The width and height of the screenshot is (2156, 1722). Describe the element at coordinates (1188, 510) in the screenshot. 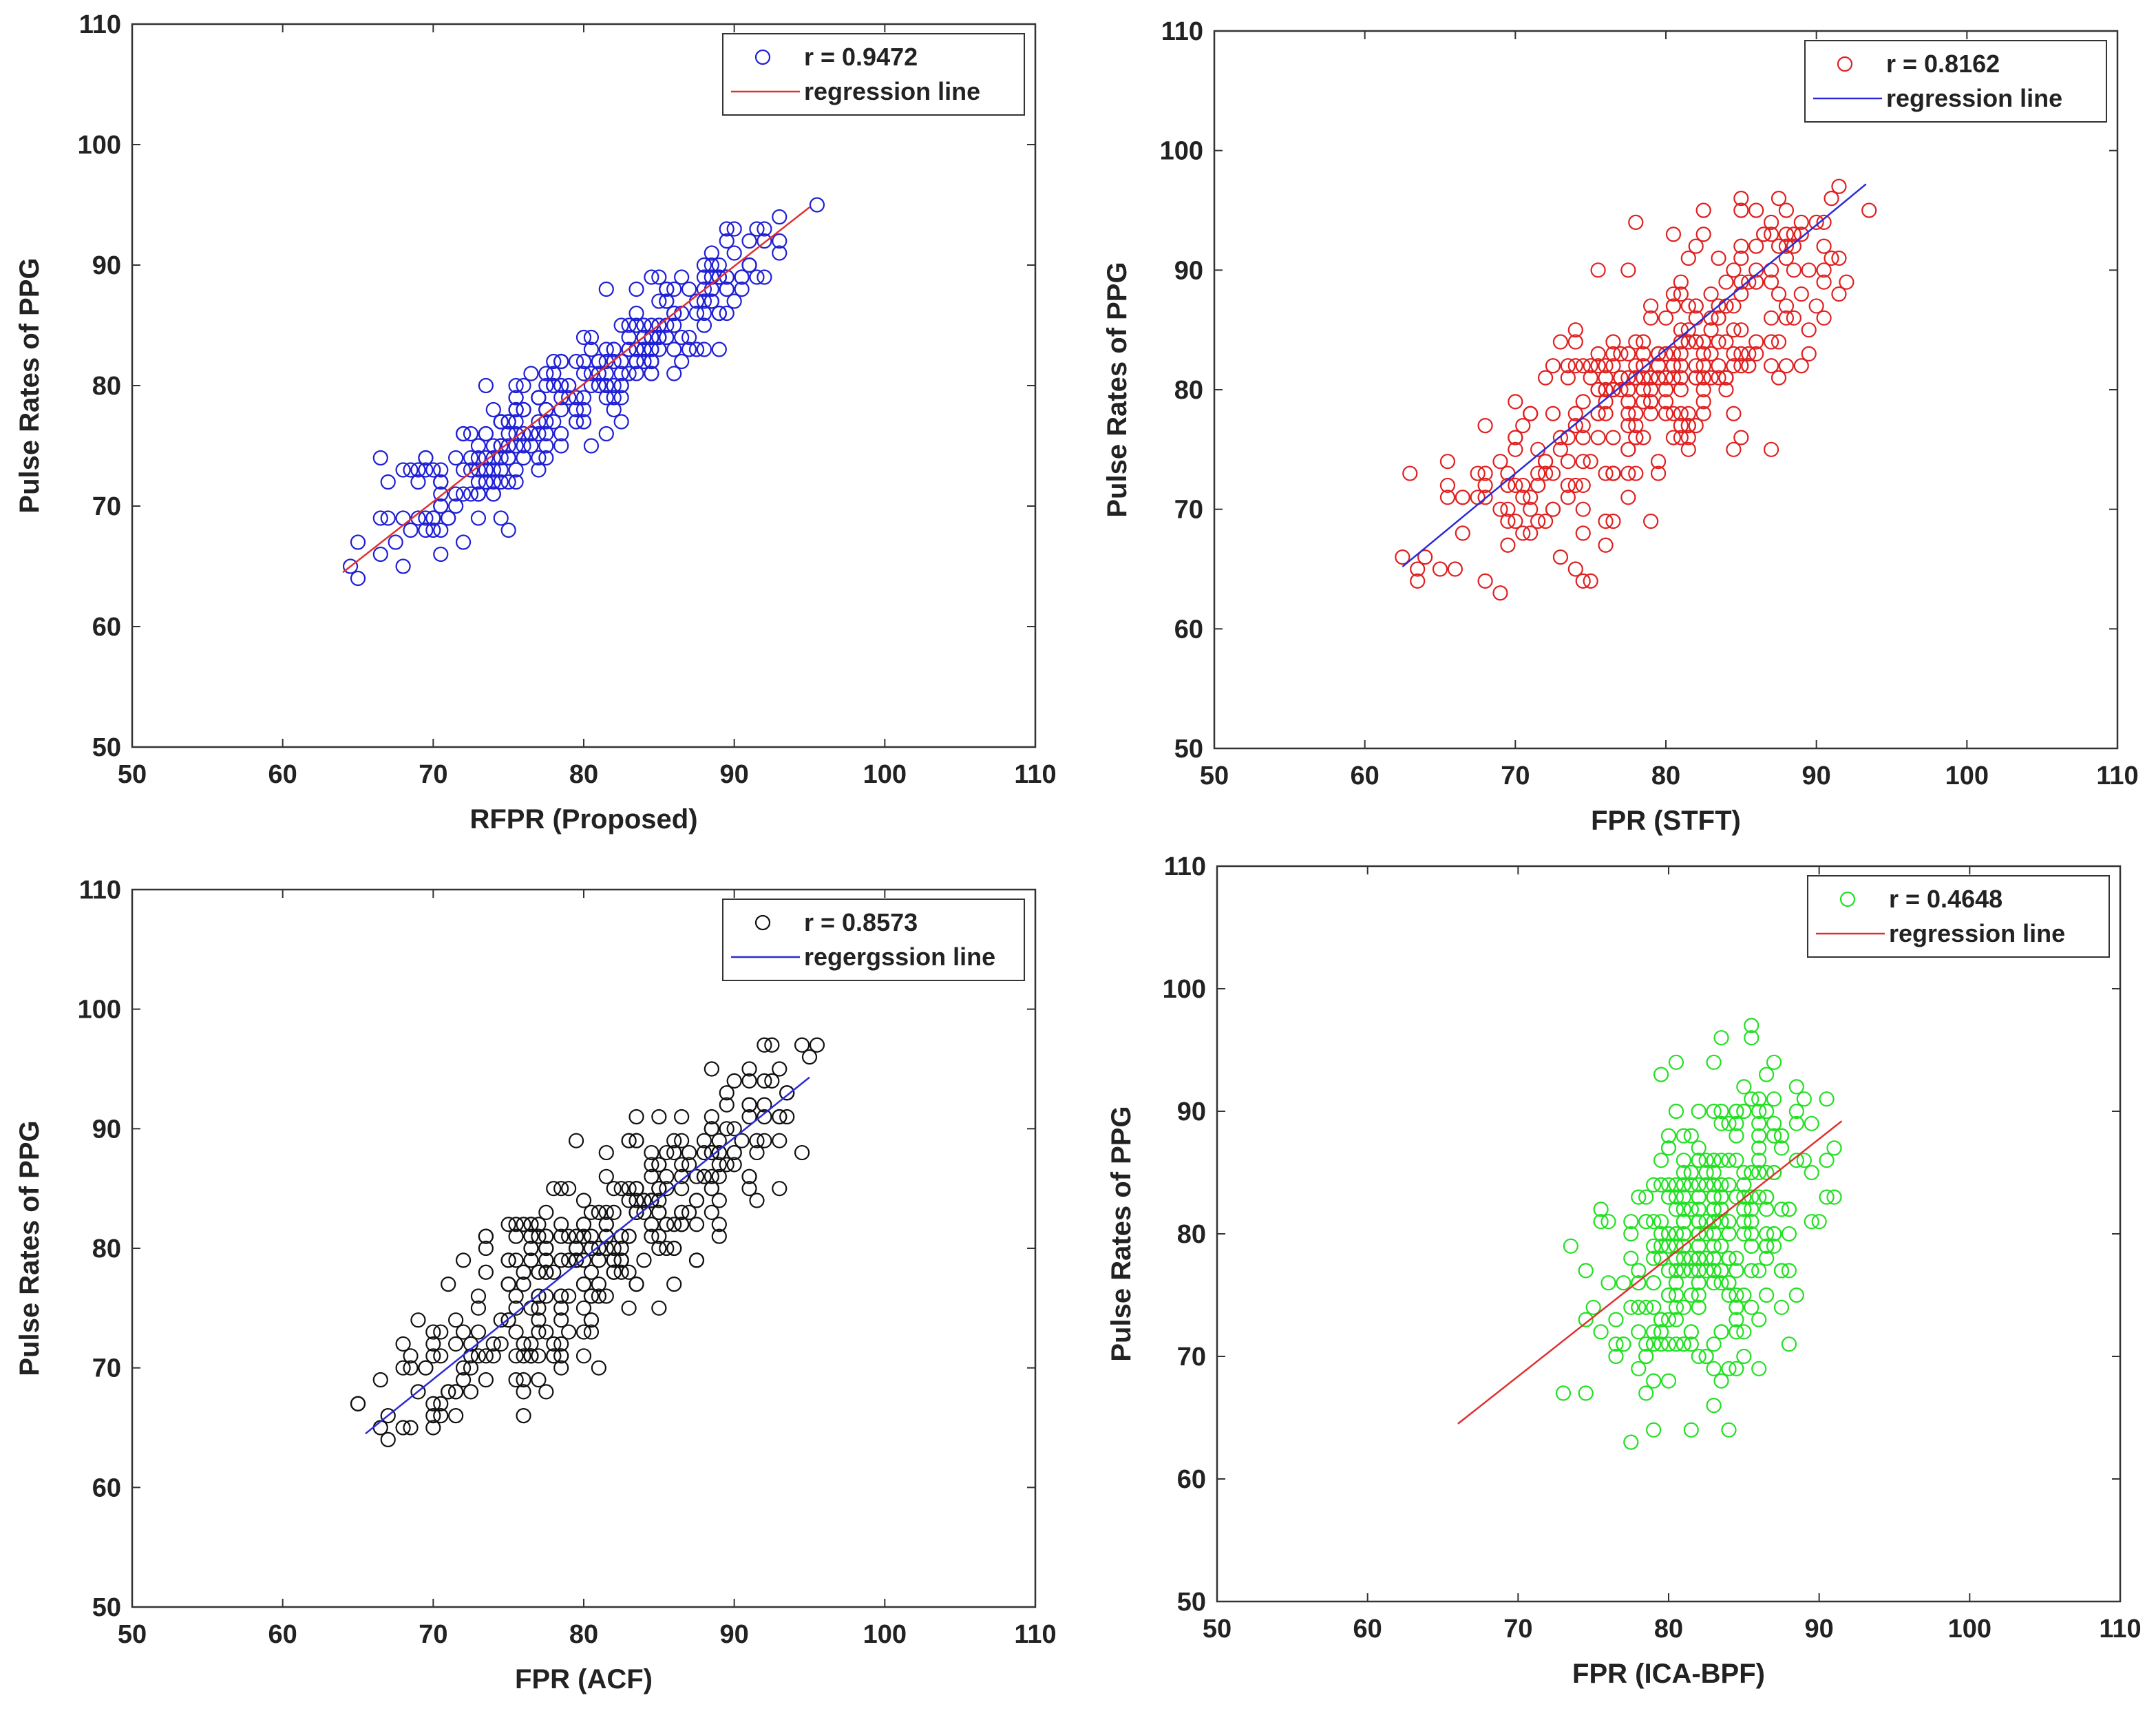

I see `y-tick-label: 70` at that location.